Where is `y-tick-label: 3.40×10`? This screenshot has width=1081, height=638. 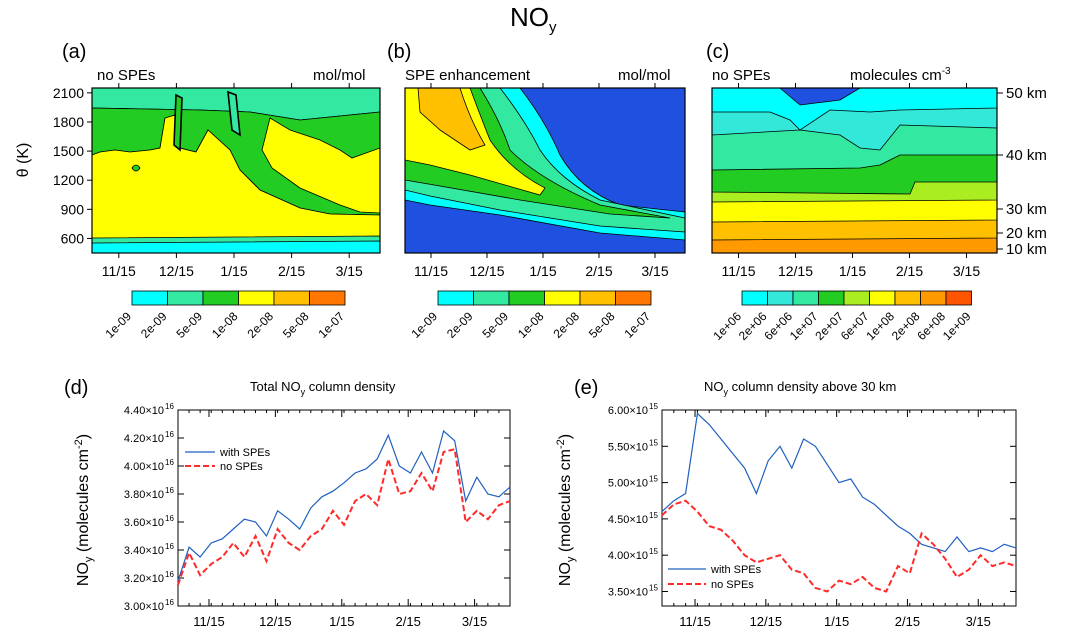 y-tick-label: 3.40×10 is located at coordinates (144, 551).